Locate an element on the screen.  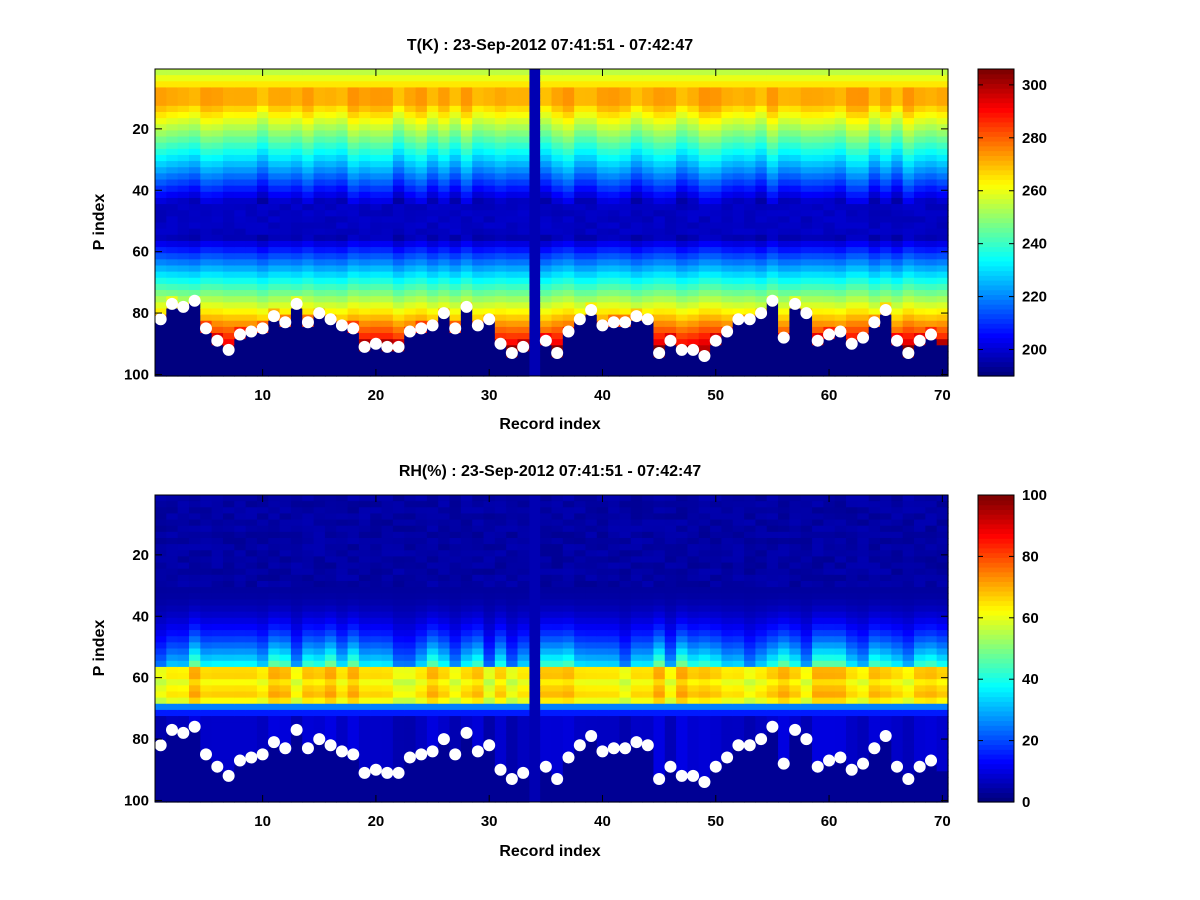
colorbar-segment is located at coordinates (996, 278).